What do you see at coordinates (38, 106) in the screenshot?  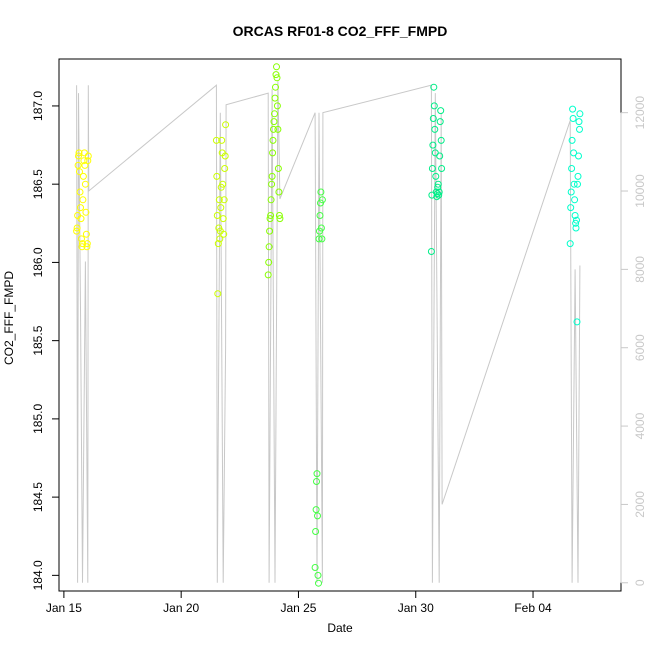 I see `y-tick-label: 187.0` at bounding box center [38, 106].